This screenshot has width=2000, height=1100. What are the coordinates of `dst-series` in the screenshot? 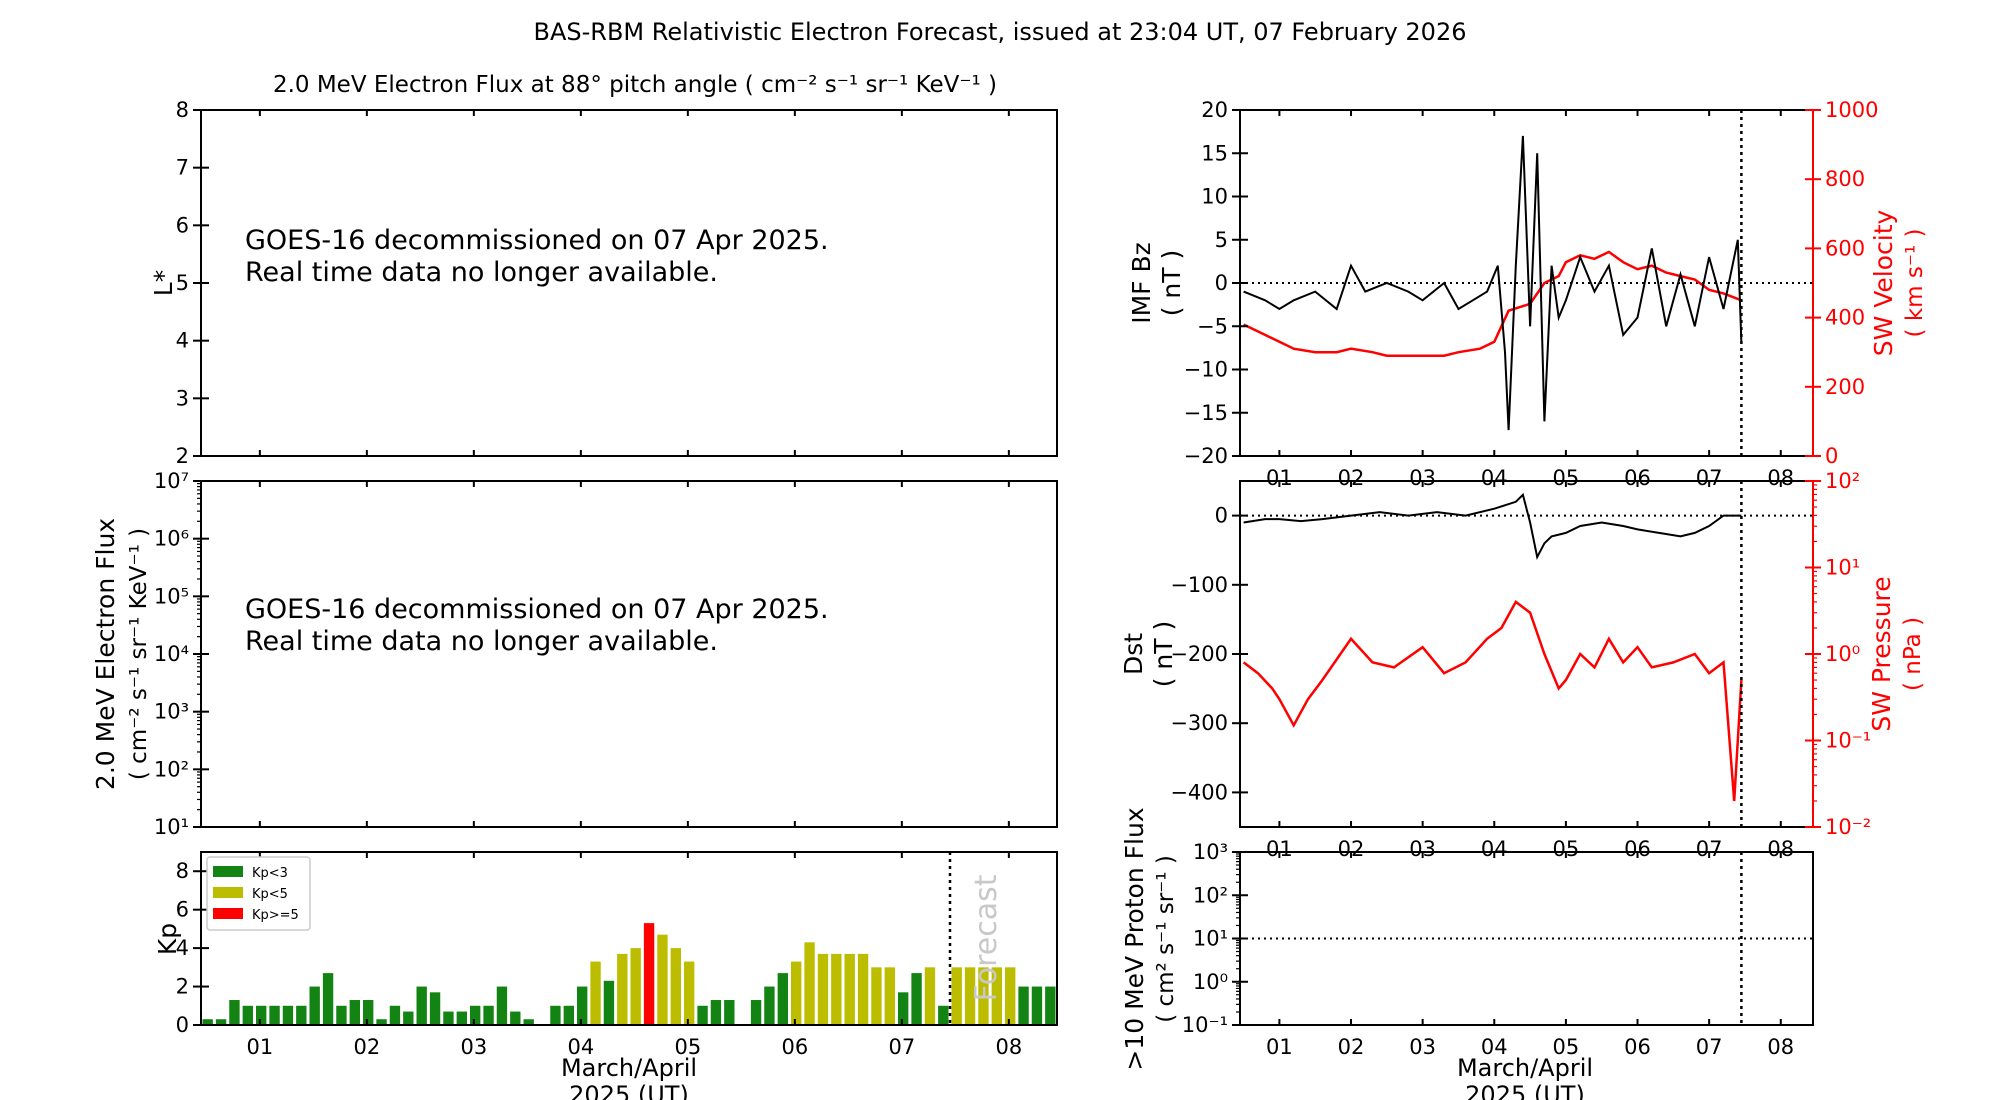 It's located at (1492, 526).